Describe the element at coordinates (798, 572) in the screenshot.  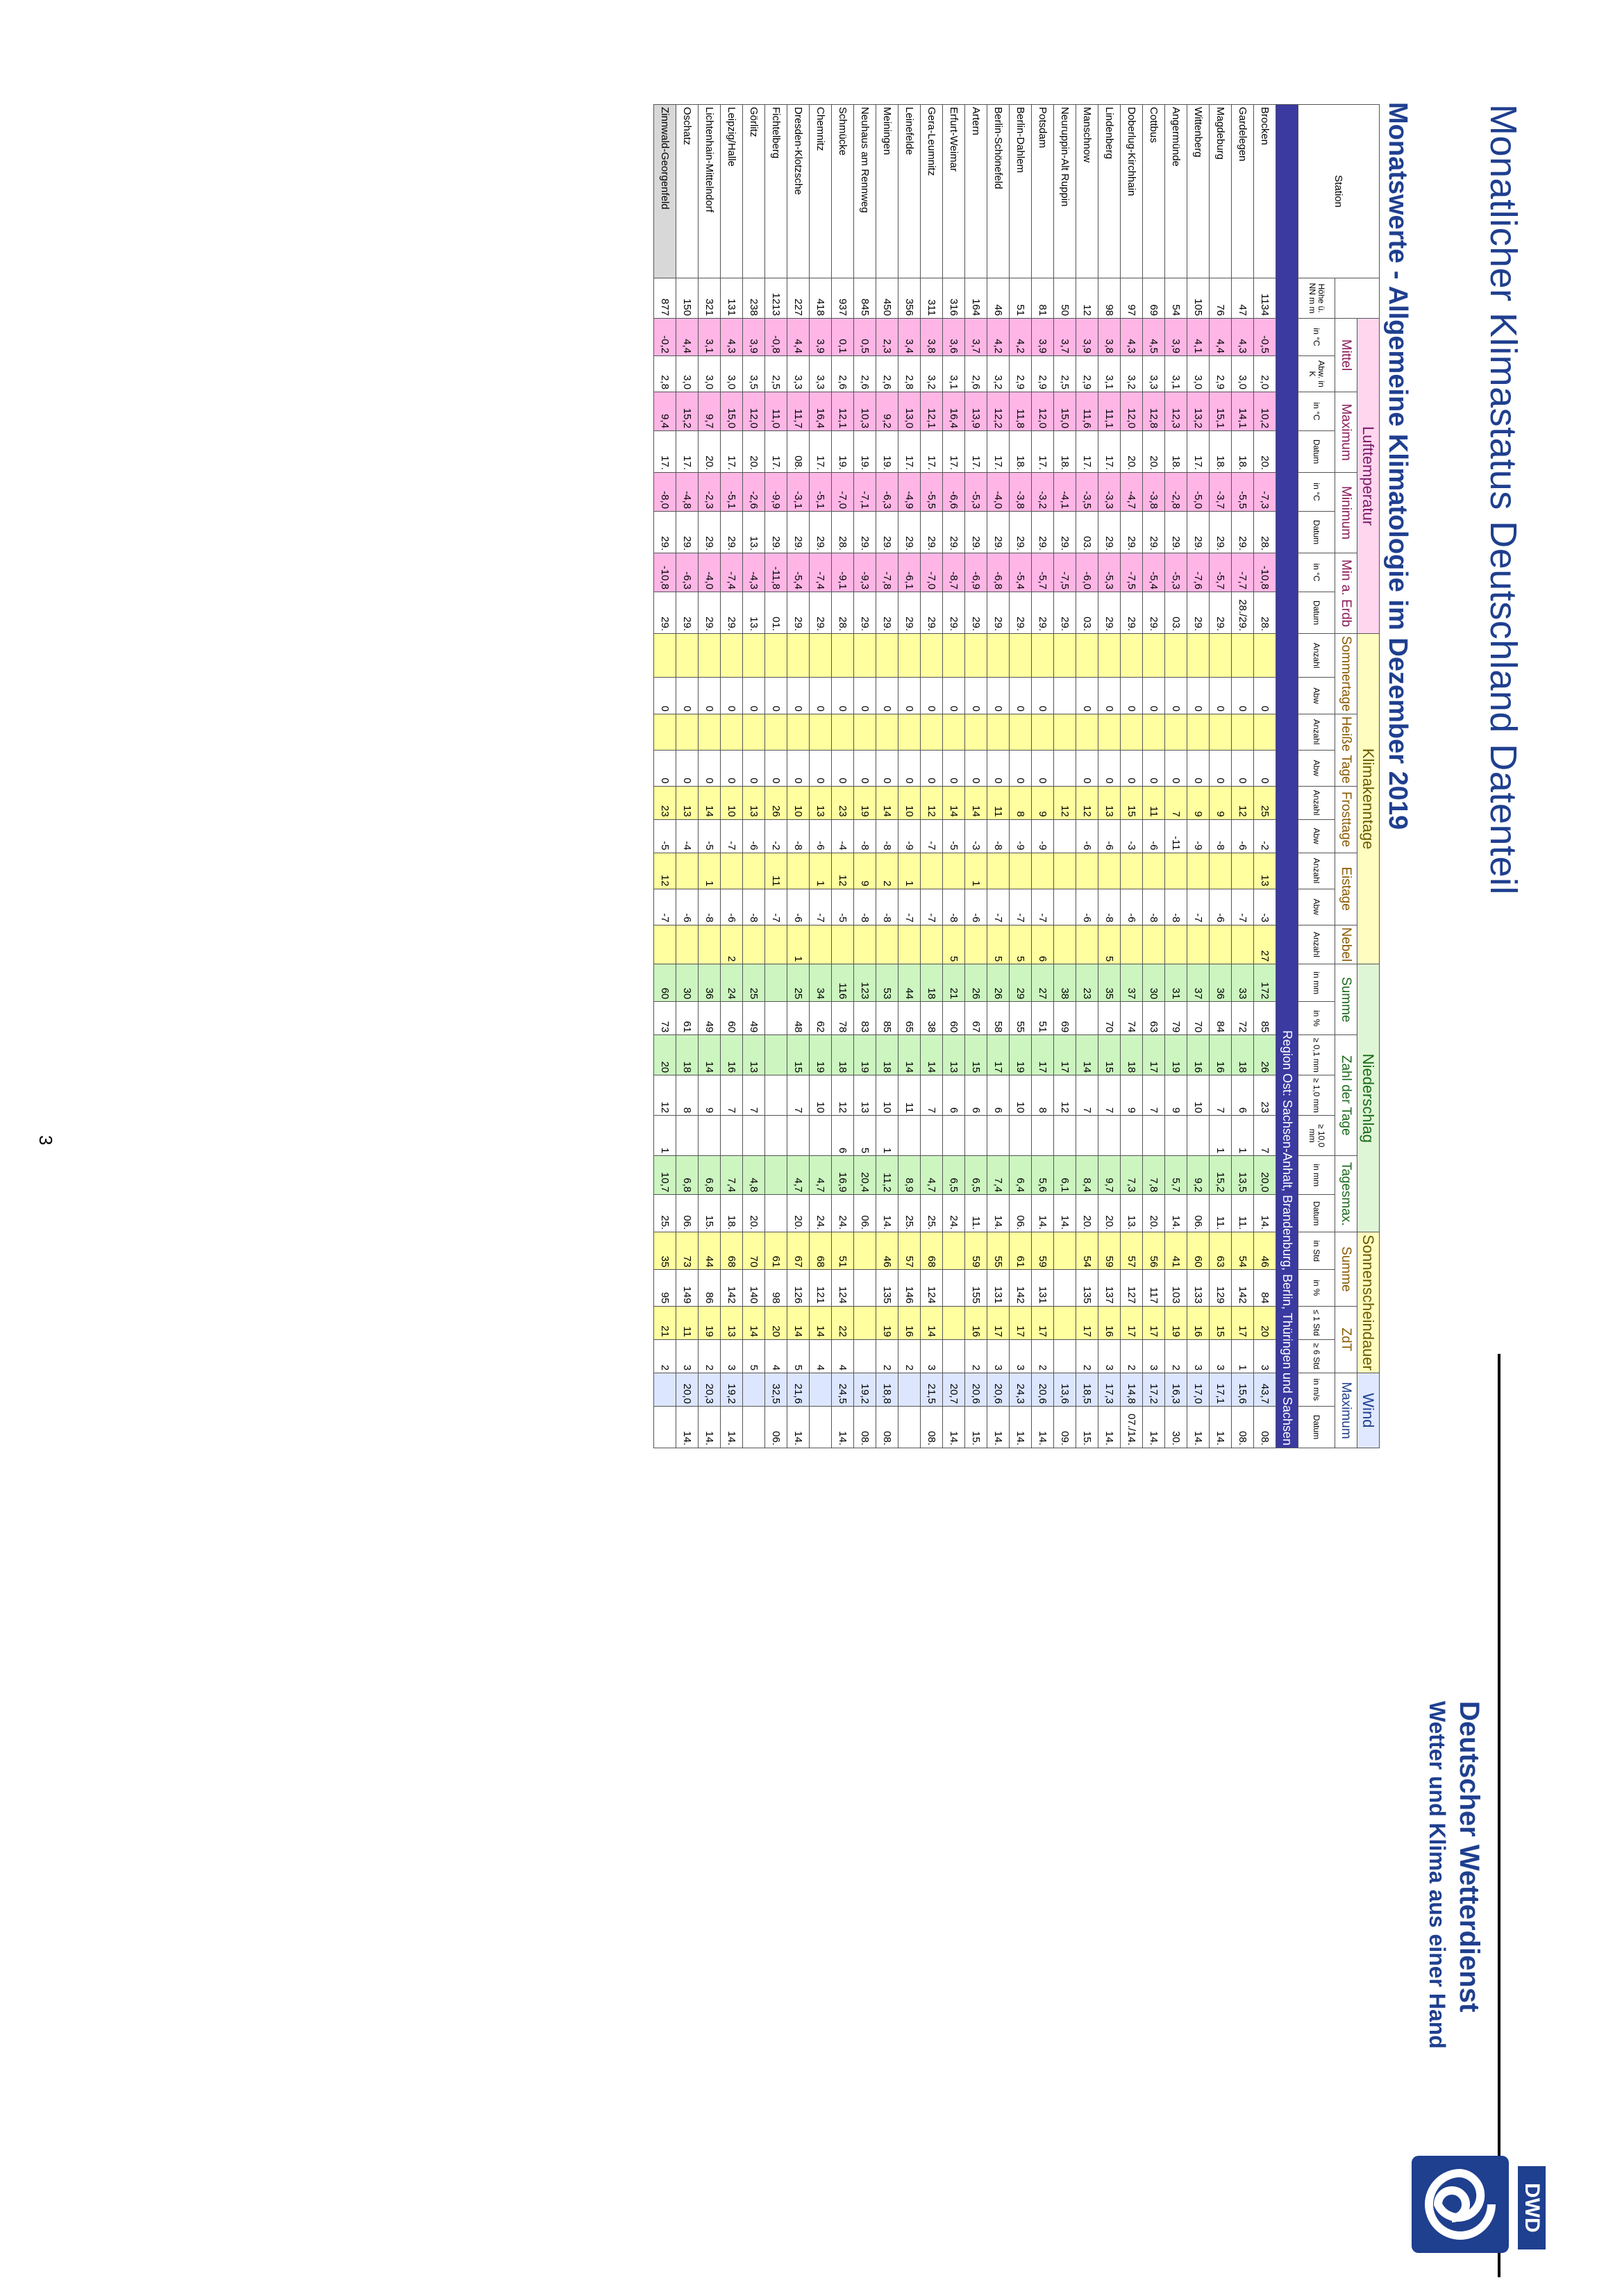
I see `data-cell: -5,4` at that location.